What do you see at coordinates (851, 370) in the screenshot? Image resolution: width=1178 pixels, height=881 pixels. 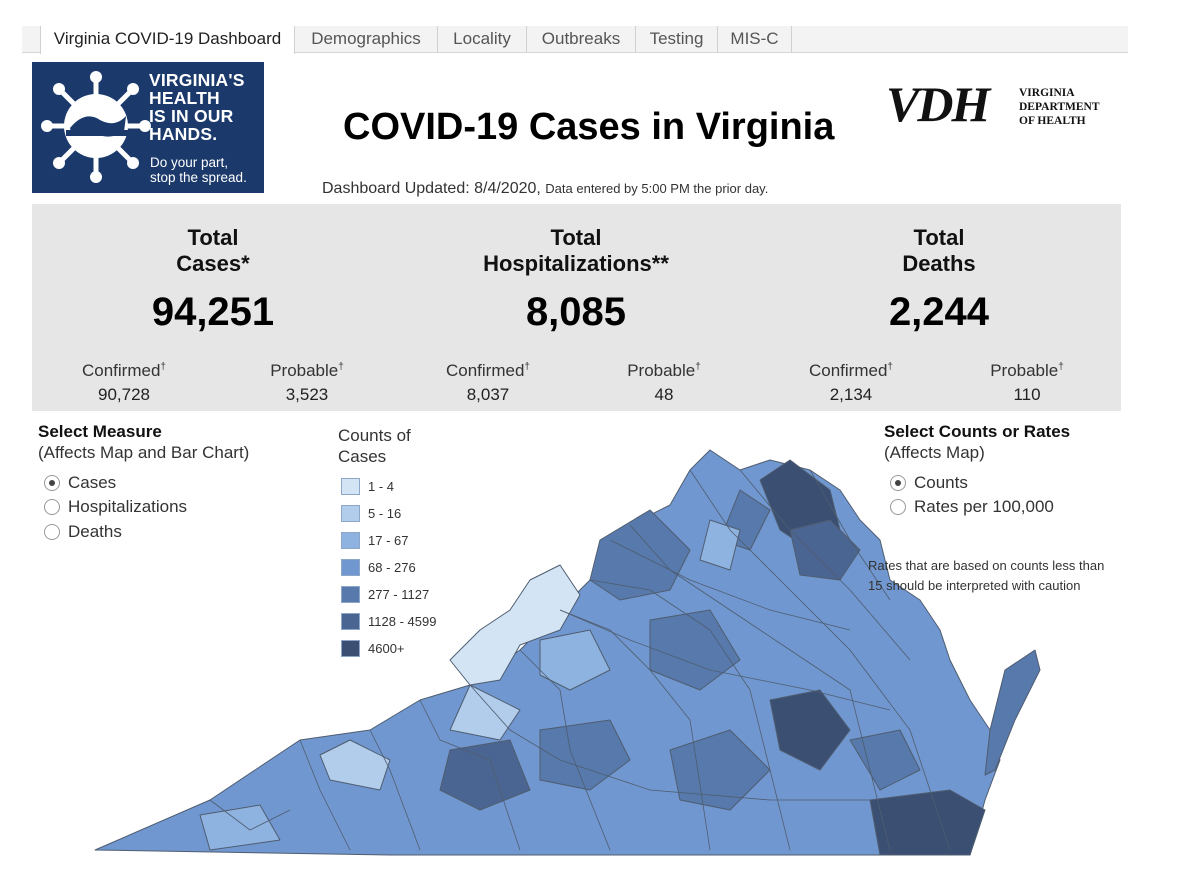 I see `deaths-confirmed-label: Confirmed†` at bounding box center [851, 370].